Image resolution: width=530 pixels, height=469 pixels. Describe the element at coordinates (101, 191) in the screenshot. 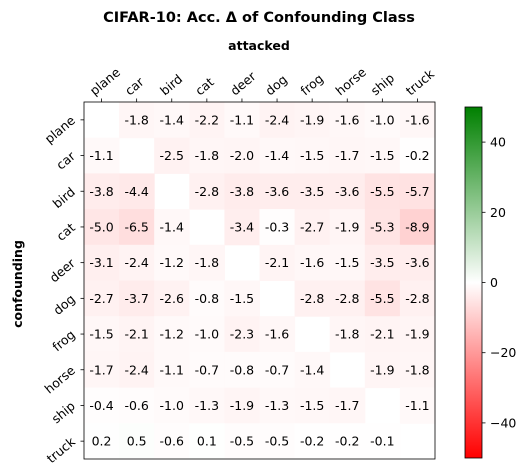

I see `cell-value-label: -3.8` at that location.